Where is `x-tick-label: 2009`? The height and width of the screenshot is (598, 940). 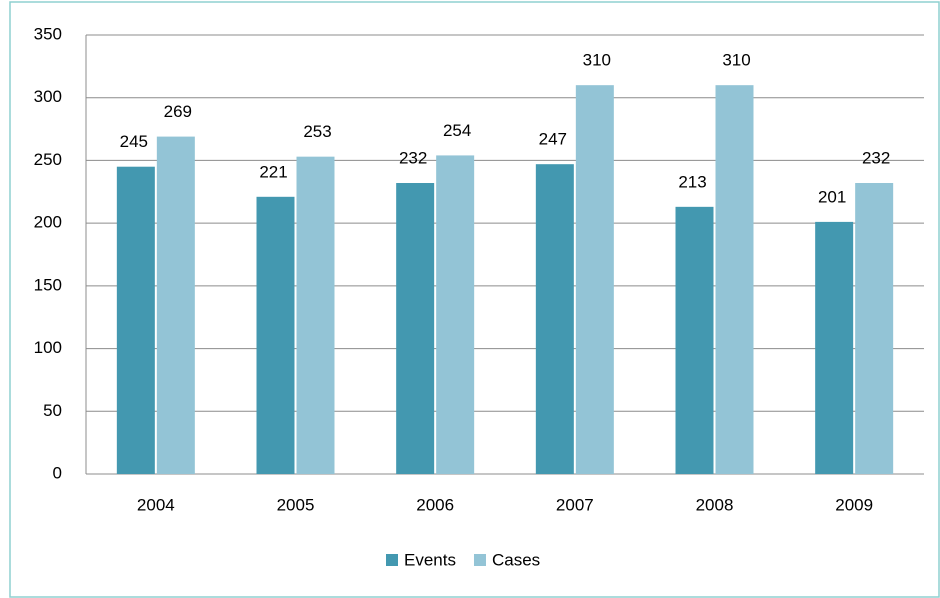
x-tick-label: 2009 is located at coordinates (854, 504).